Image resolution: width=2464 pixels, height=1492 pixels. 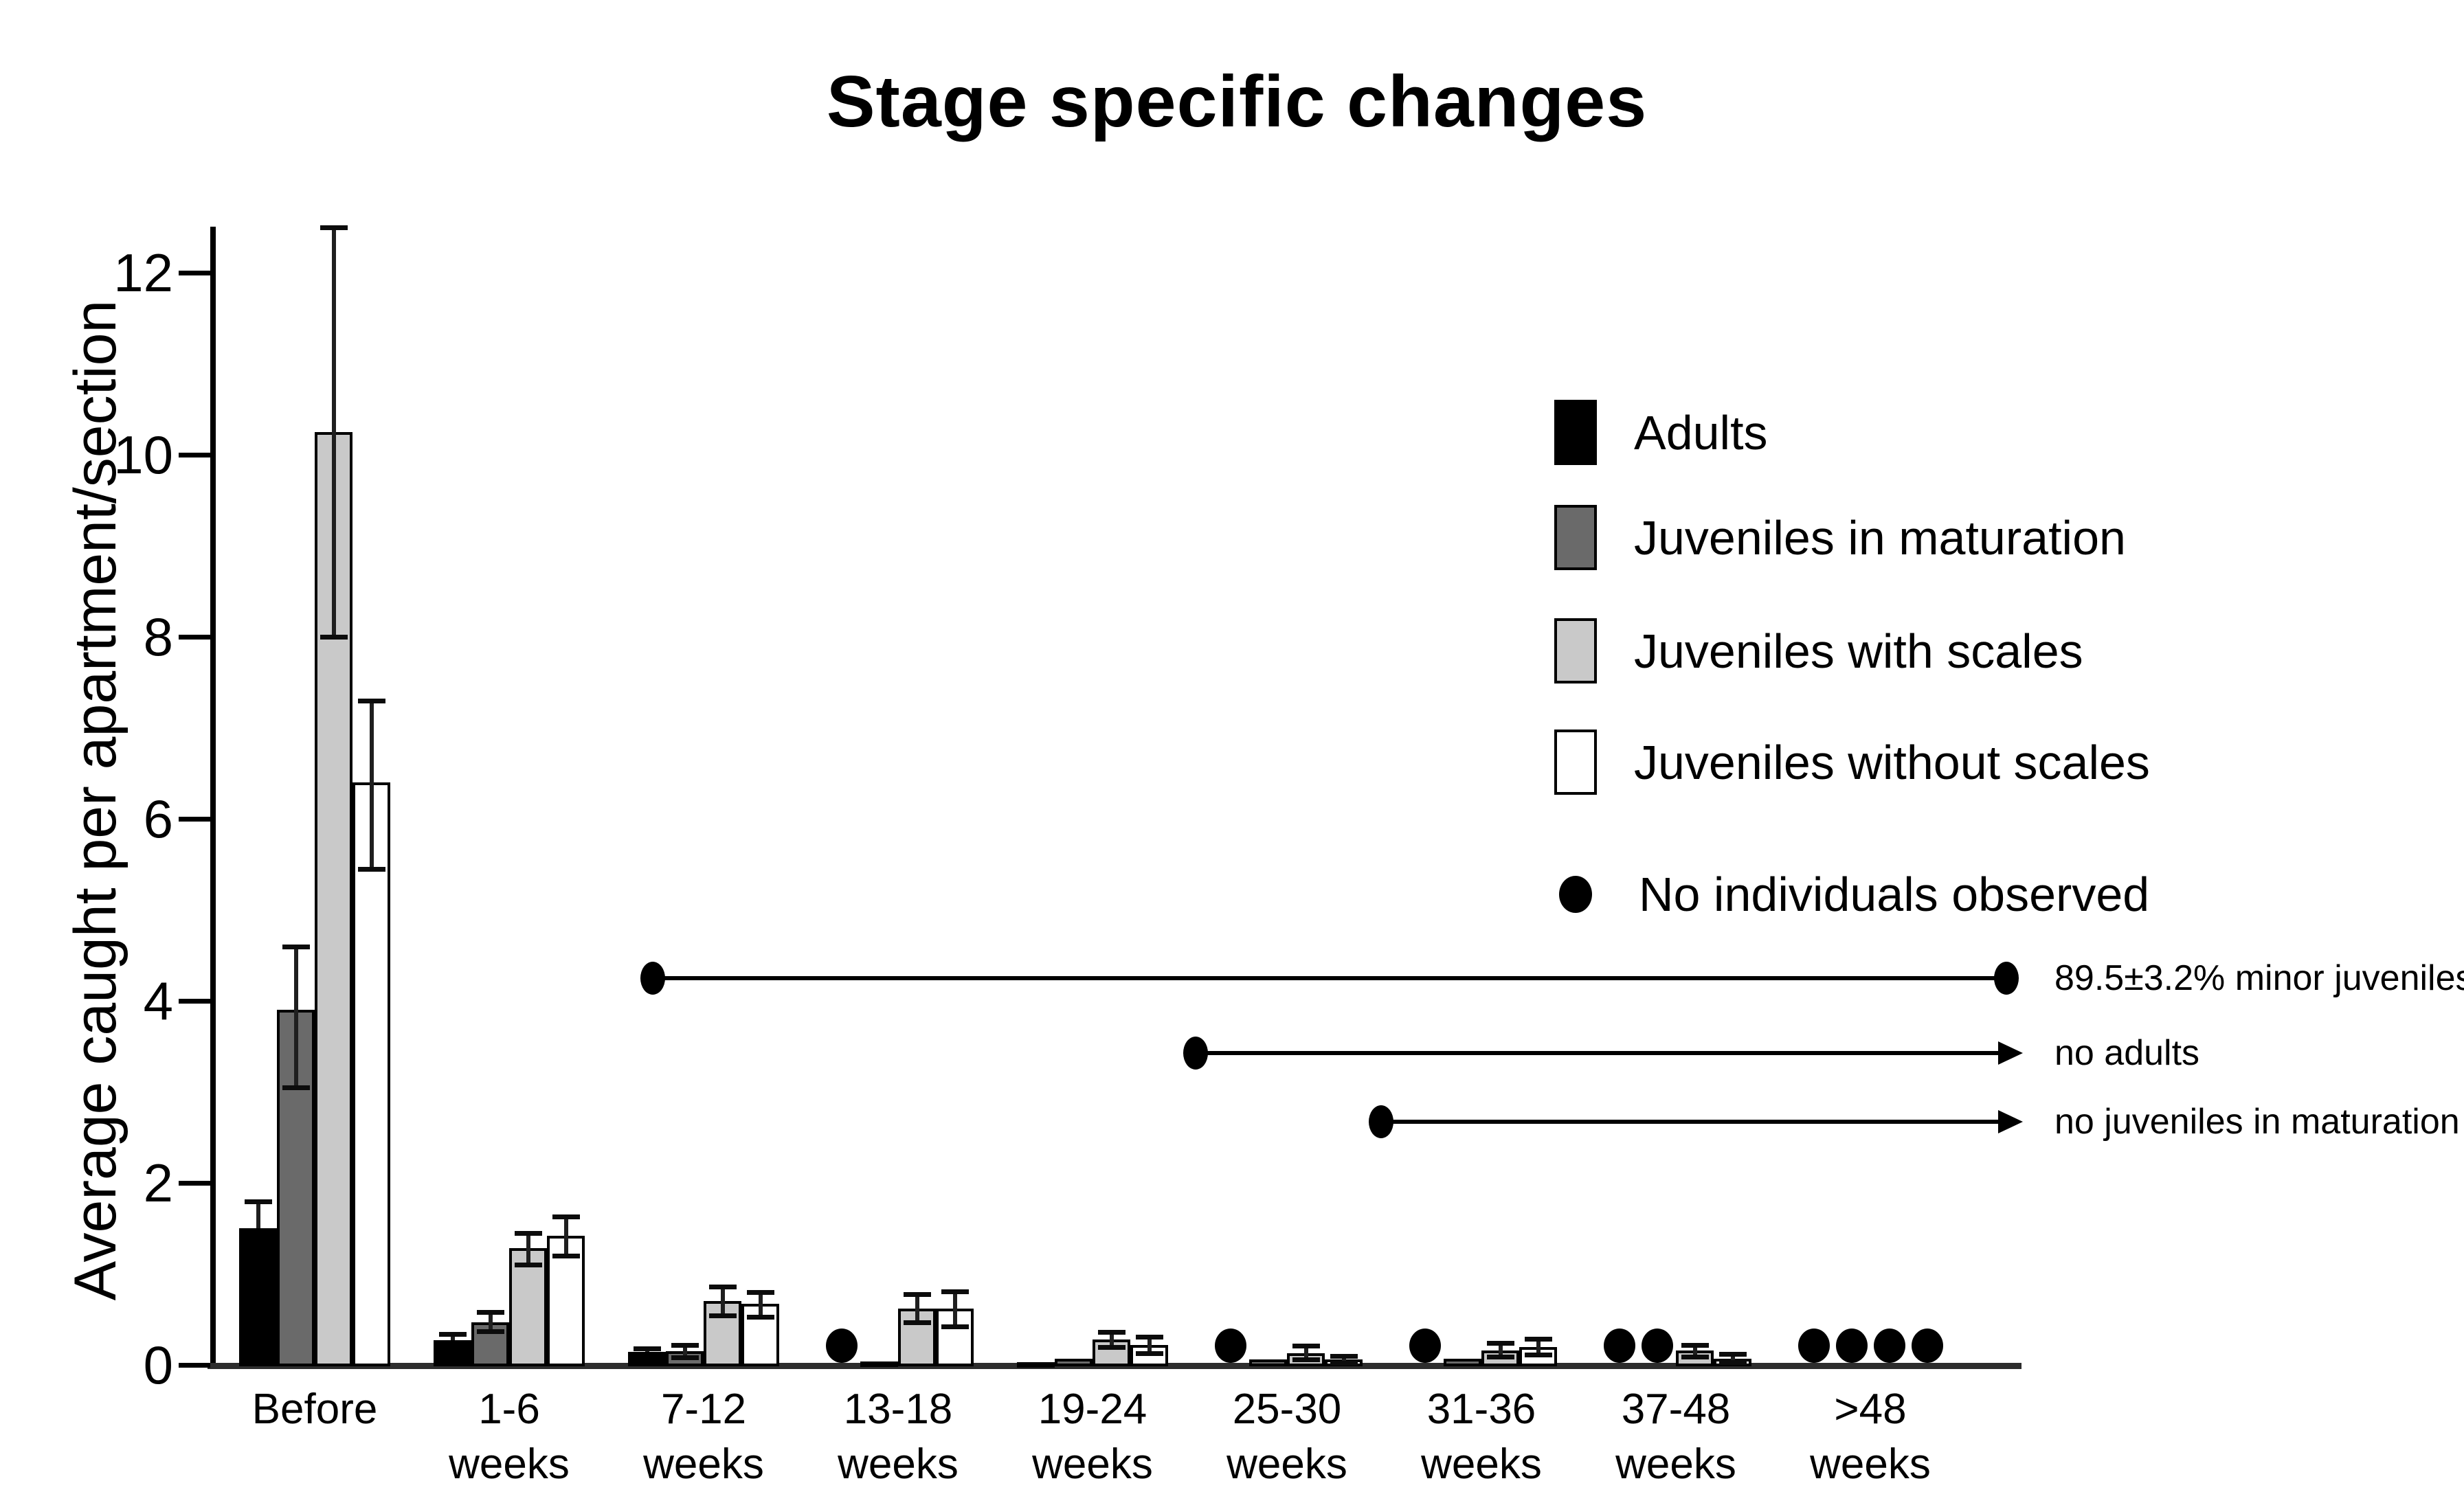 I want to click on legend-label: No individuals observed, so click(x=1894, y=895).